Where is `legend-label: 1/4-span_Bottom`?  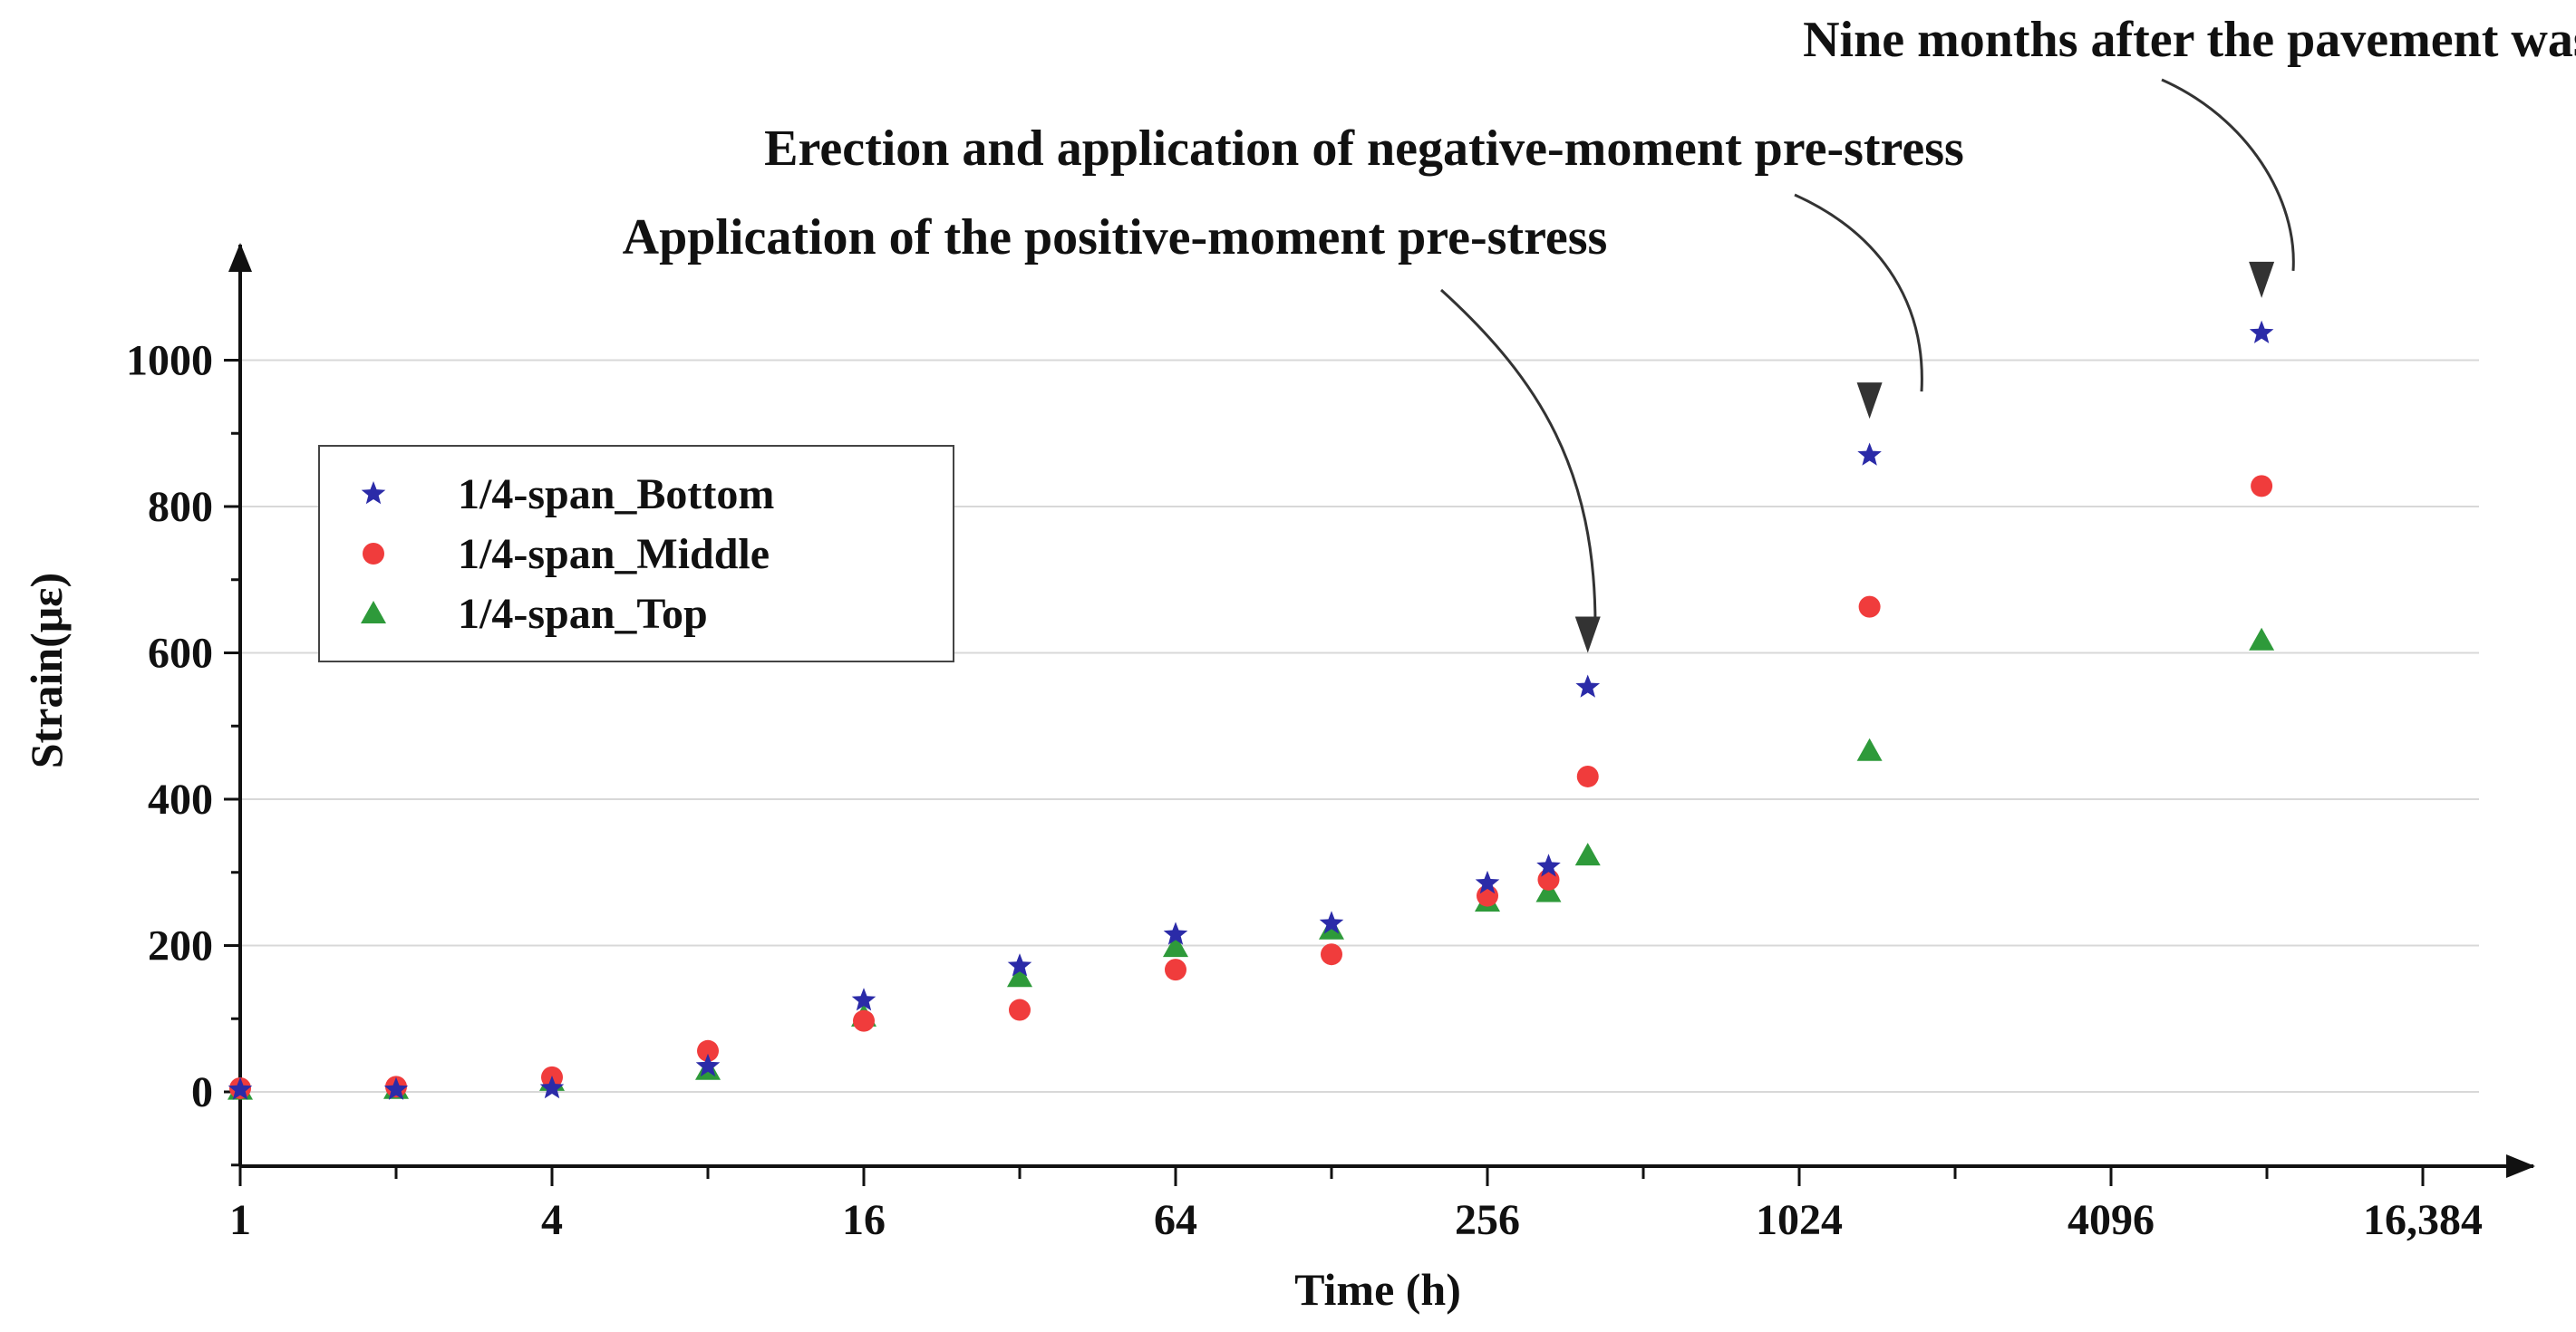
legend-label: 1/4-span_Bottom is located at coordinates (616, 494).